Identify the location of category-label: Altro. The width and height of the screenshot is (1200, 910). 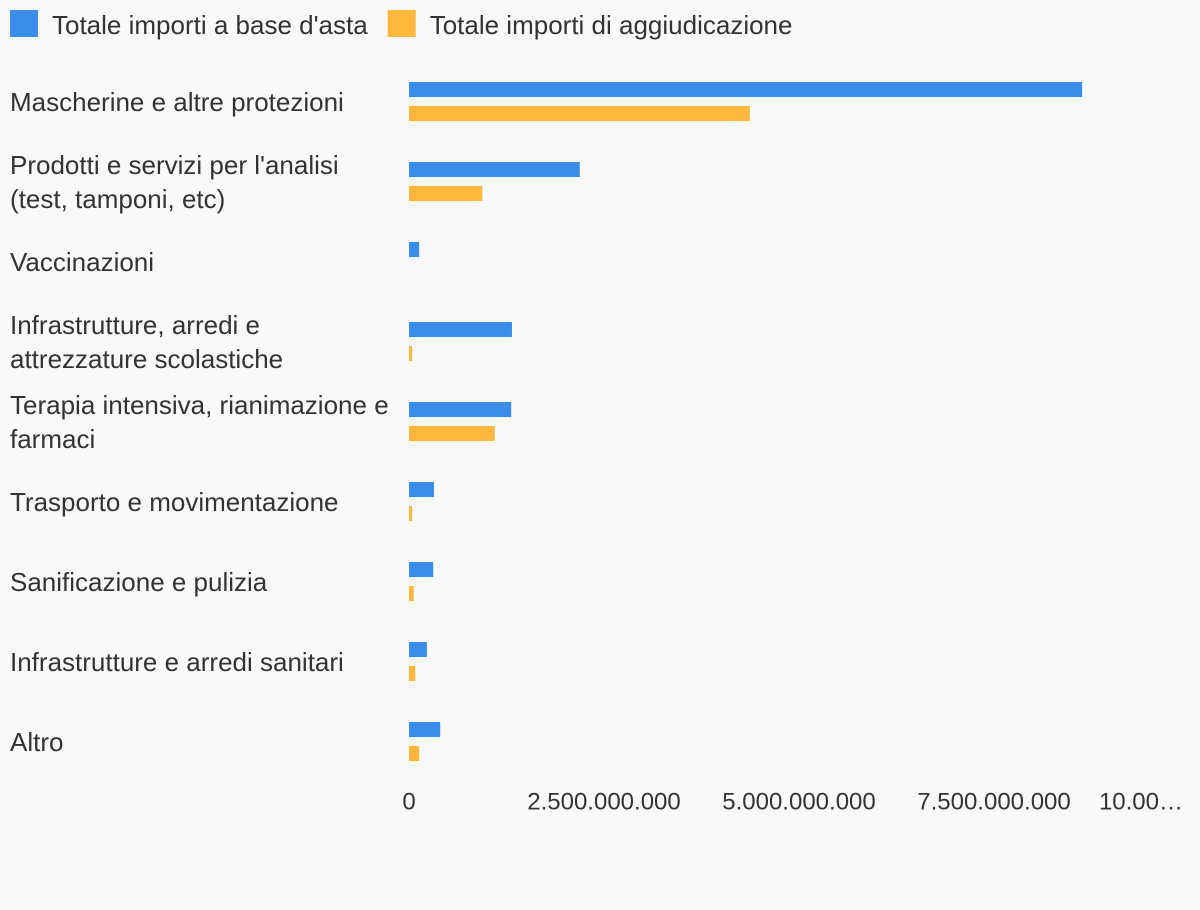
(37, 742).